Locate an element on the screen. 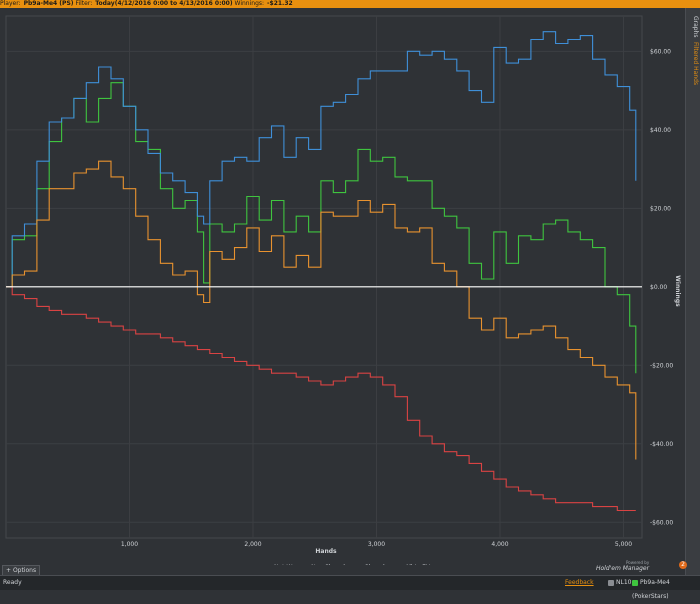  winnings-label: Winnings: is located at coordinates (249, 3).